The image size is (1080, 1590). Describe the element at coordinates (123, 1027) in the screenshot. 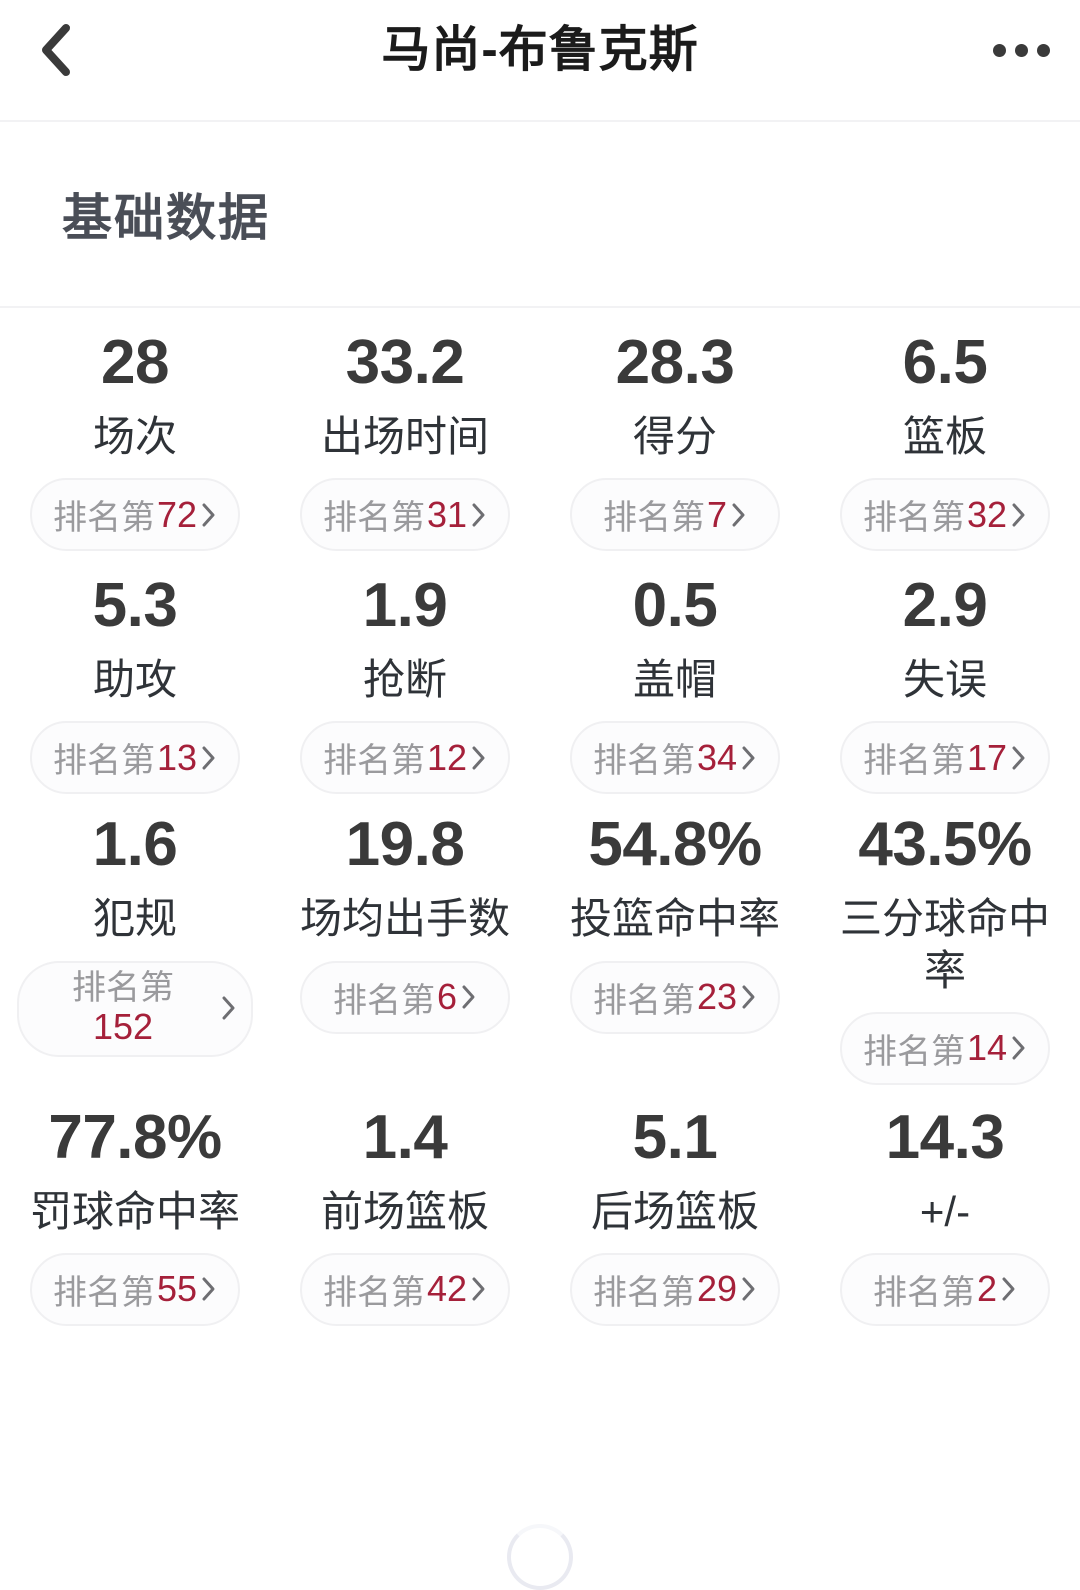

I see `rank-number: 152` at that location.